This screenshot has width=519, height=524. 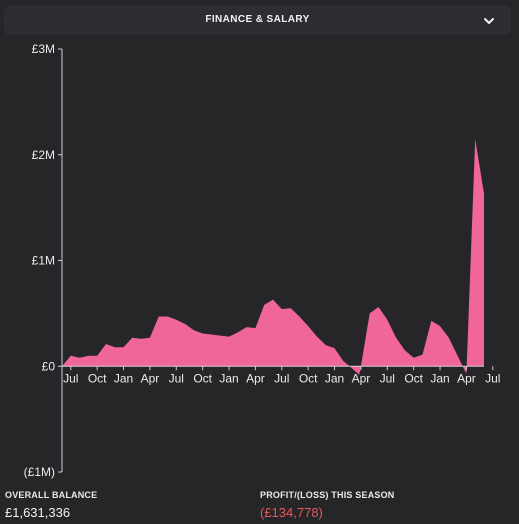 What do you see at coordinates (489, 21) in the screenshot?
I see `chevron-down-icon` at bounding box center [489, 21].